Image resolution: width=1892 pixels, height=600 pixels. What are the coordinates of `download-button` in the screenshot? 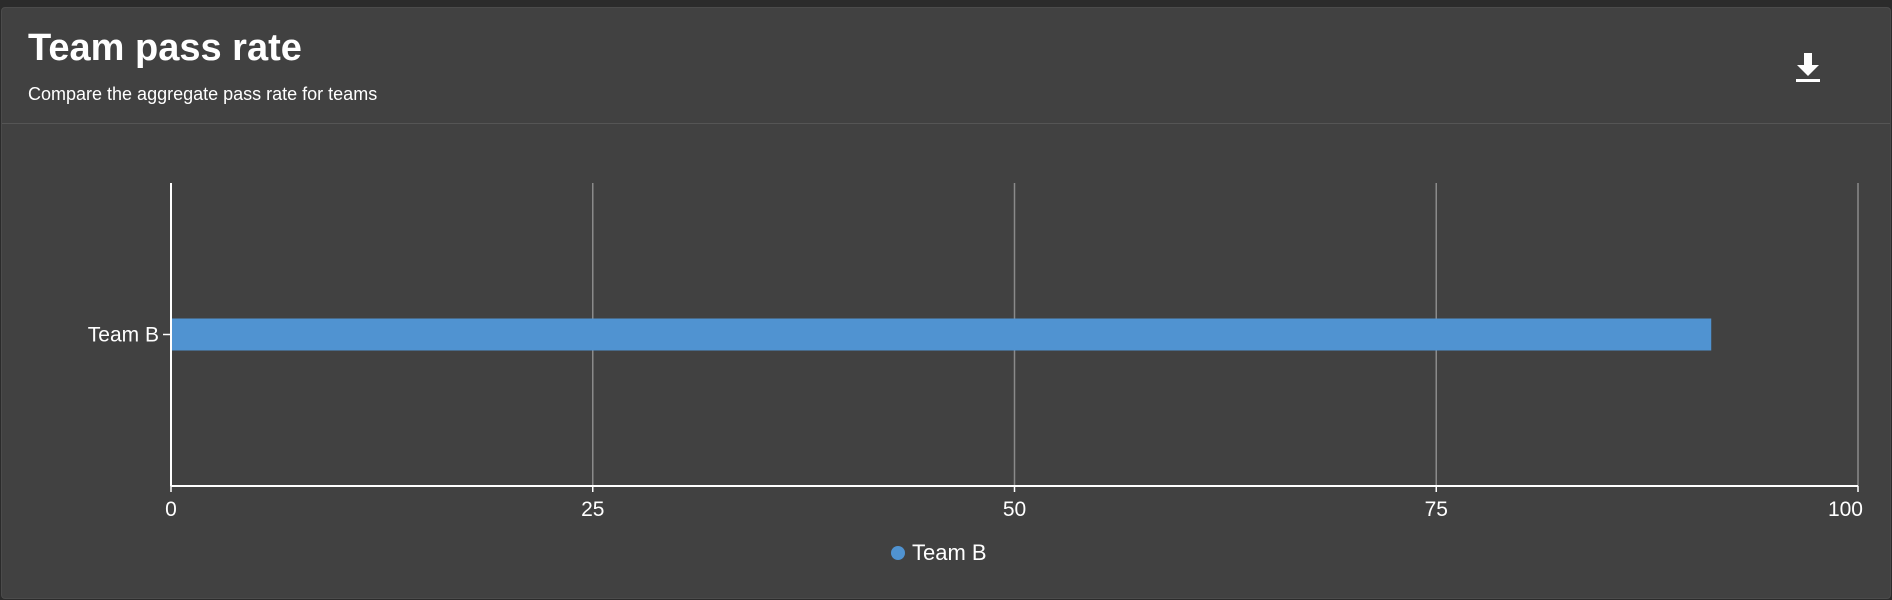 It's located at (1808, 68).